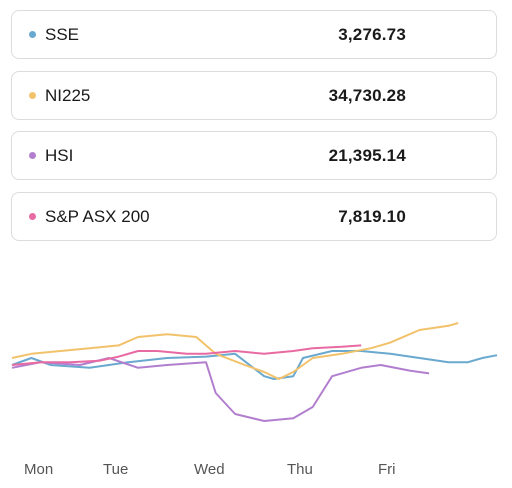  I want to click on x-tick-tue: Tue, so click(116, 469).